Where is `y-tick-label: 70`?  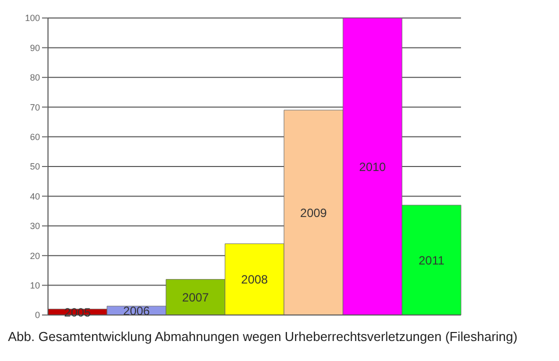 y-tick-label: 70 is located at coordinates (35, 107).